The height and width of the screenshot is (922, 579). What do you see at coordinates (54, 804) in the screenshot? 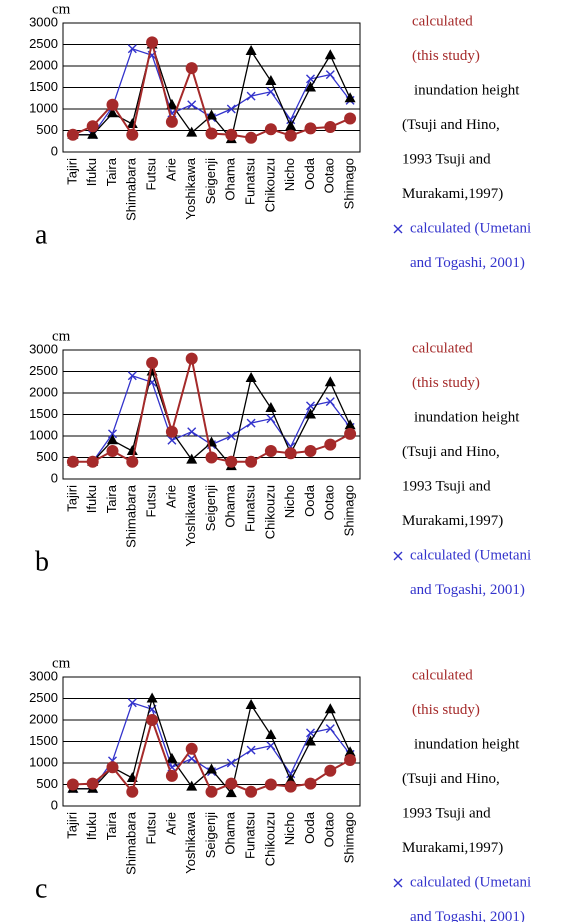
I see `y-tick-label: 0` at bounding box center [54, 804].